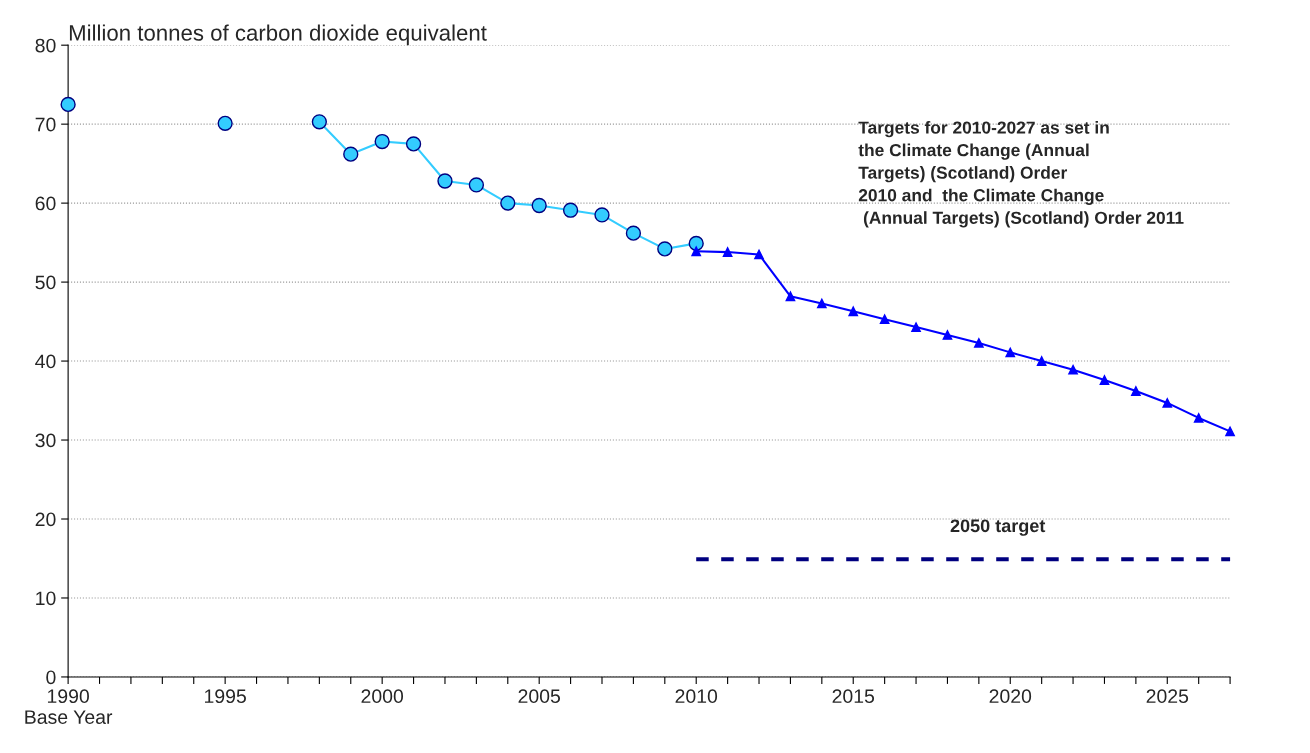 This screenshot has height=753, width=1310. I want to click on y-tick-label: 10, so click(46, 598).